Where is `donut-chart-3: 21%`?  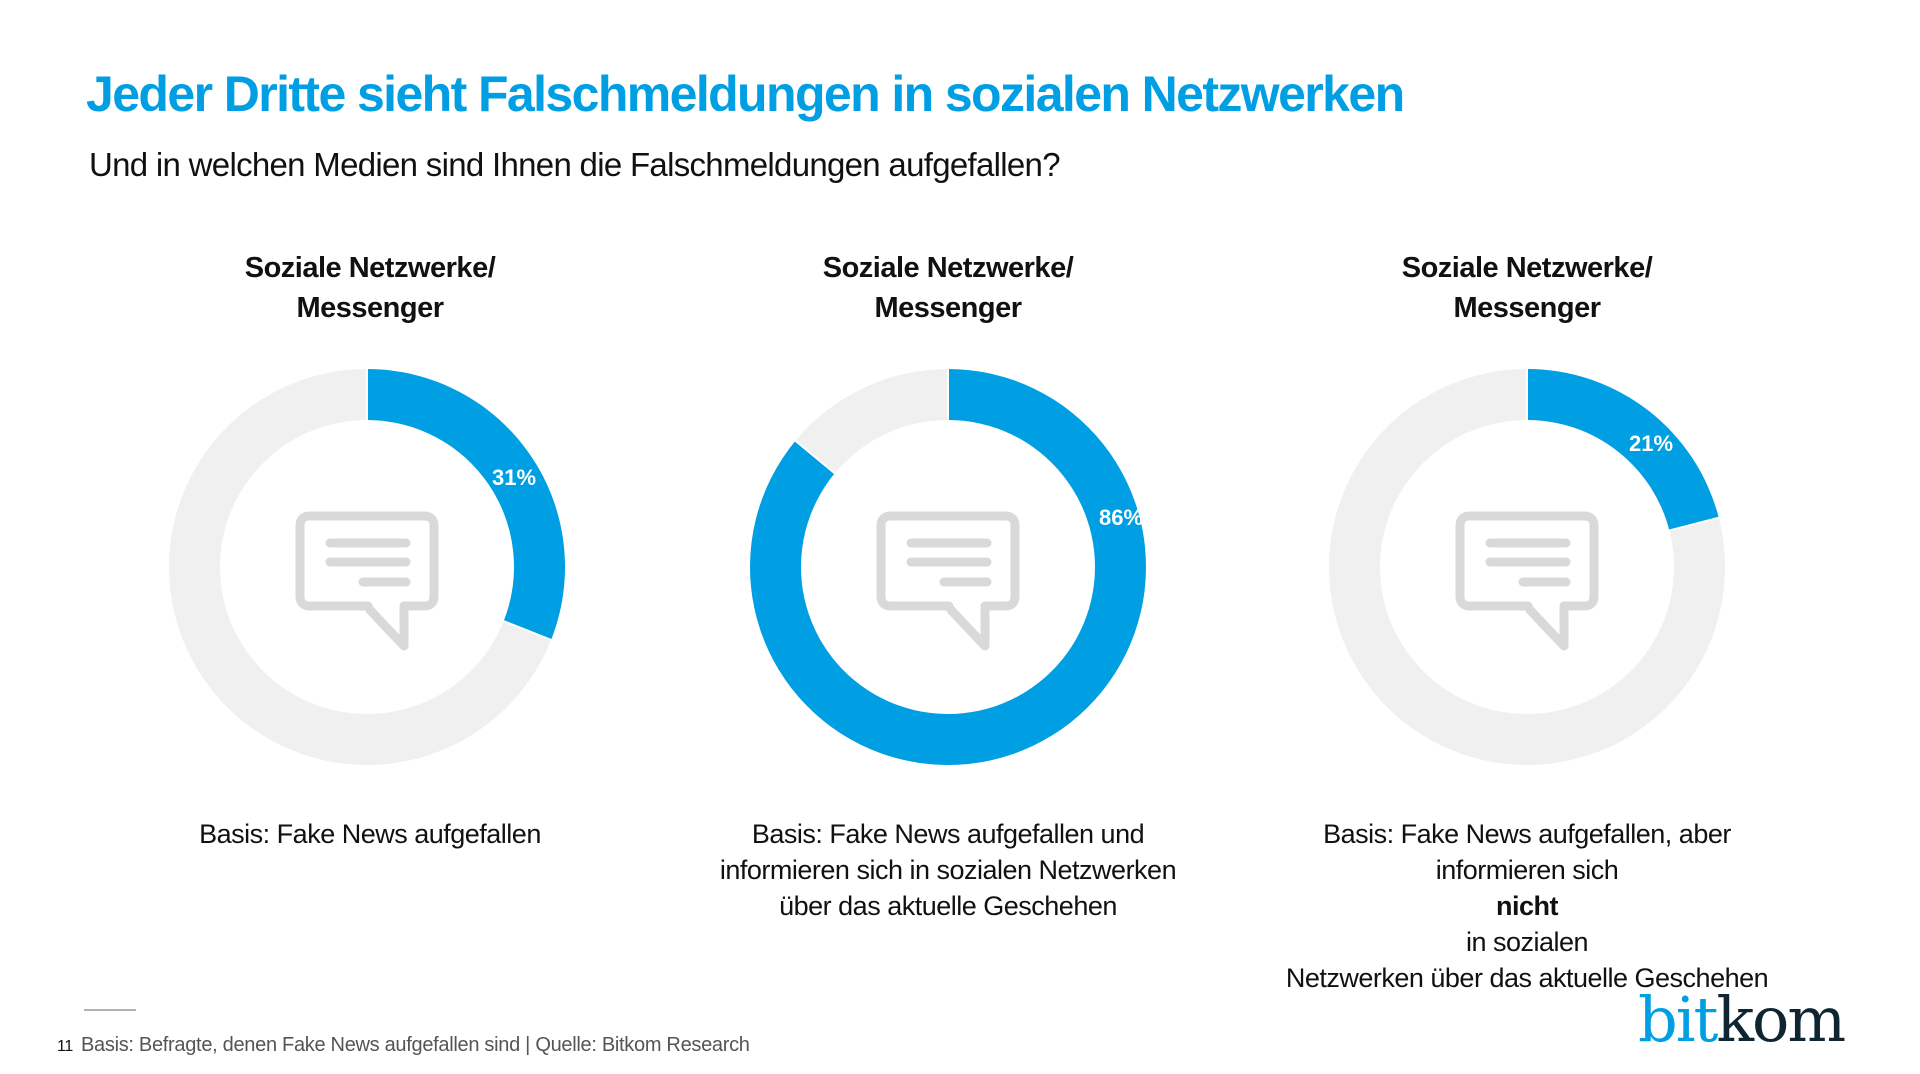
donut-chart-3: 21% is located at coordinates (1527, 566).